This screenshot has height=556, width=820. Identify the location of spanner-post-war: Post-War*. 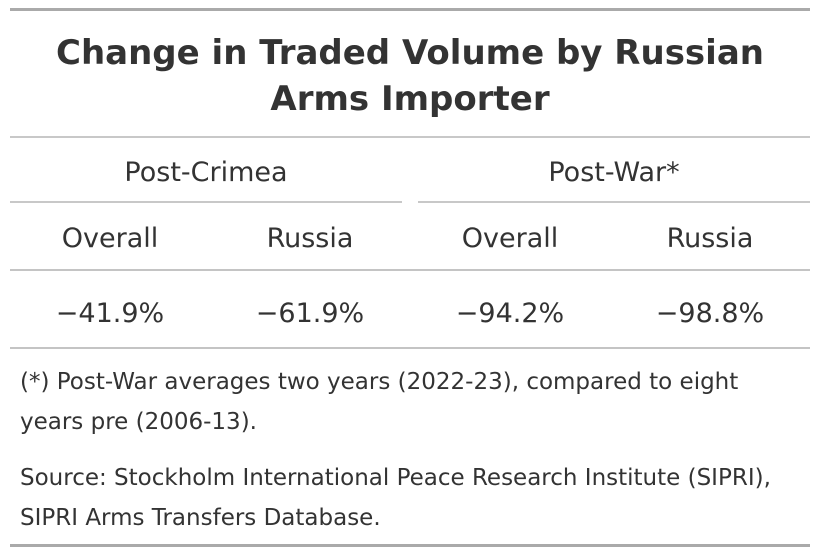
(614, 172).